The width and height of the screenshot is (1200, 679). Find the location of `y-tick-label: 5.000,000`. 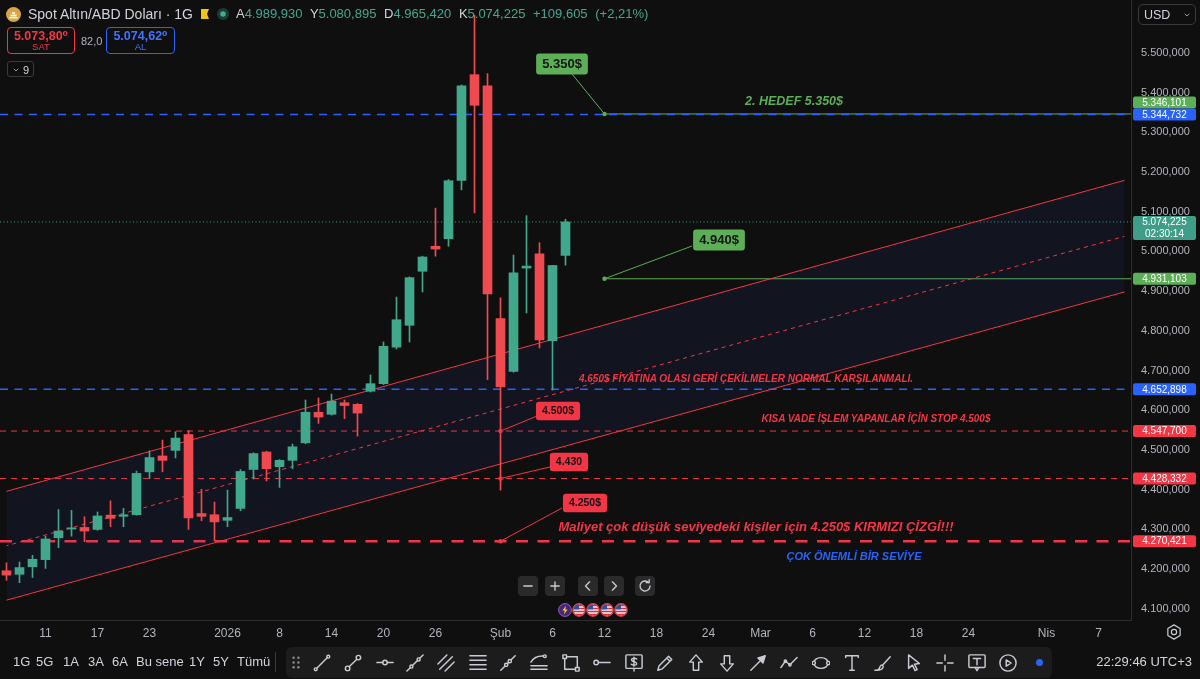

y-tick-label: 5.000,000 is located at coordinates (1165, 250).